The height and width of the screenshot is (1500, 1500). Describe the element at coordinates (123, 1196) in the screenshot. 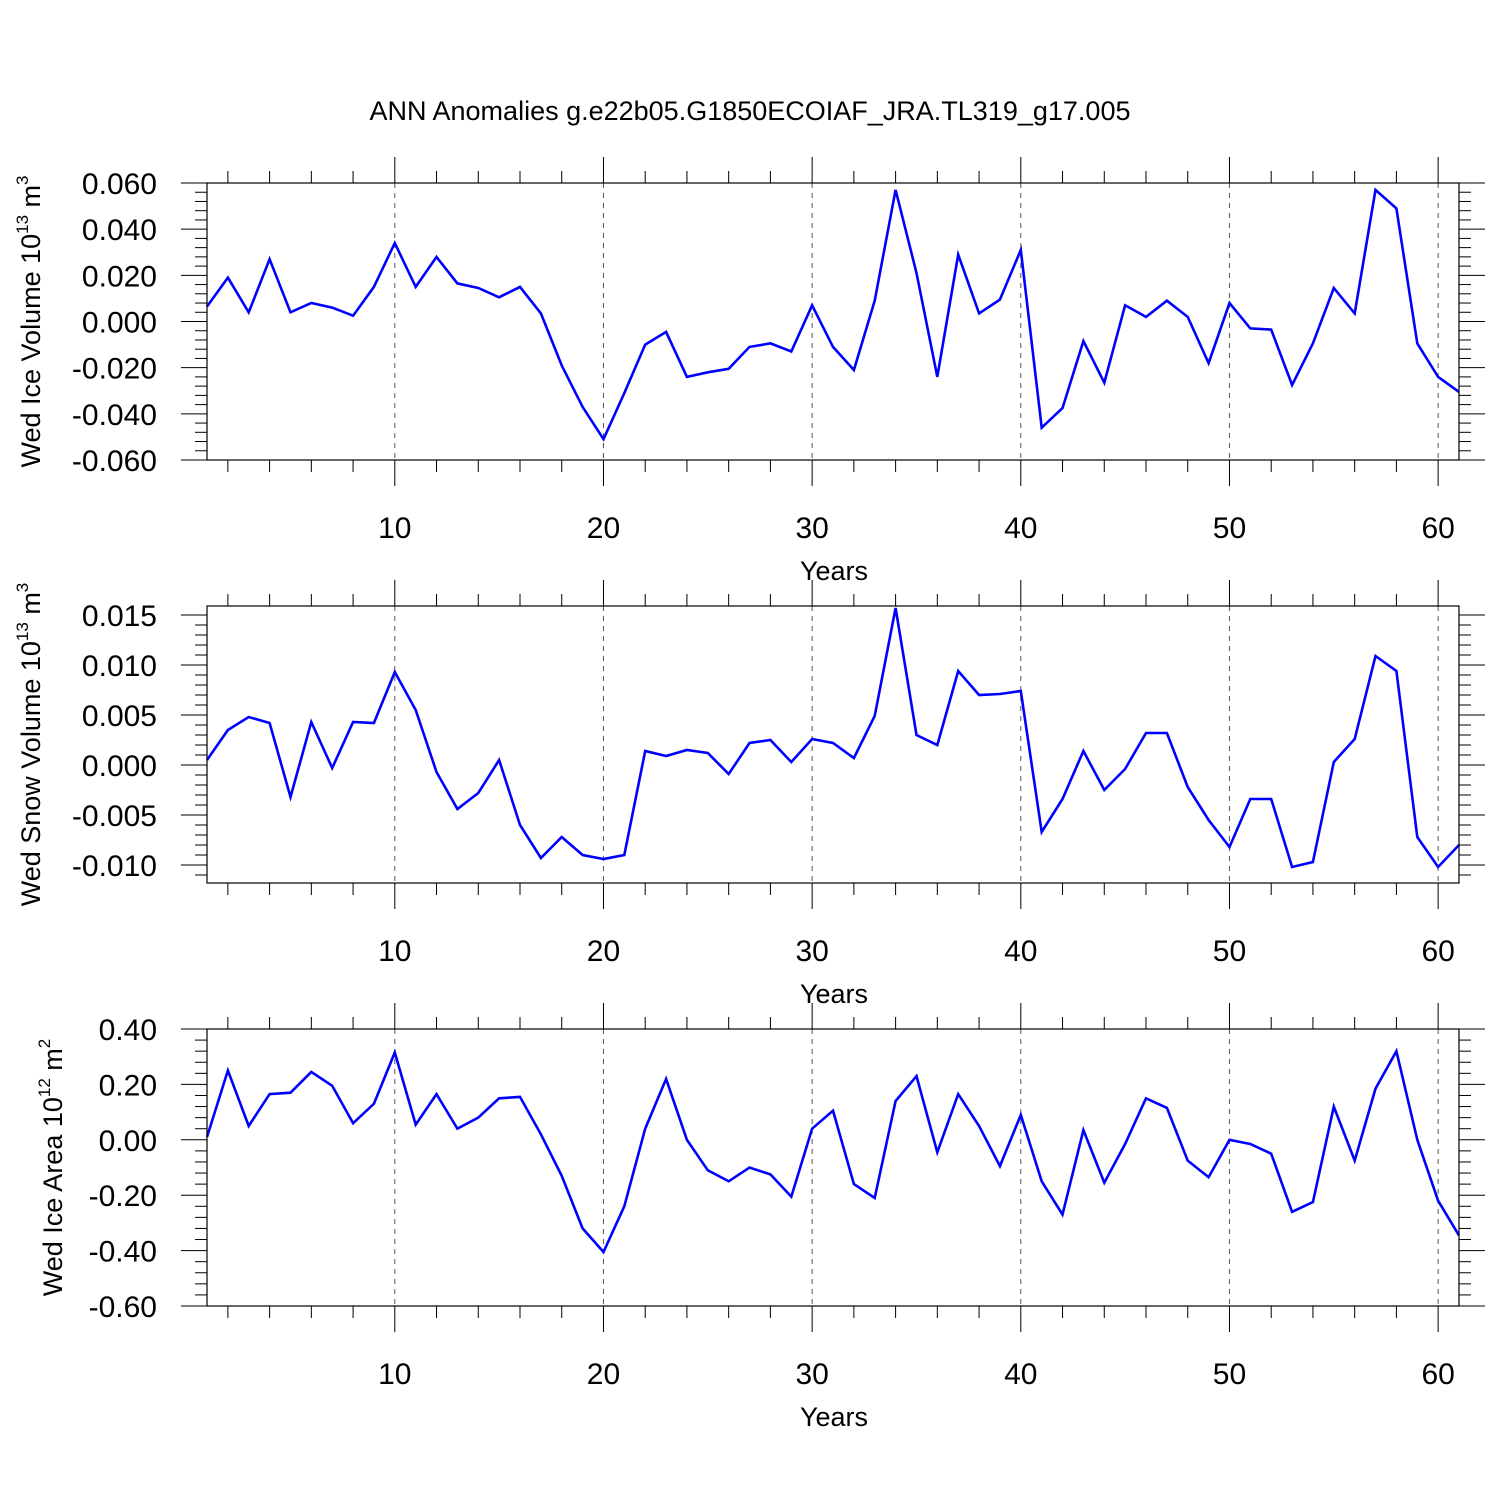

I see `y-tick-label: -0.20` at that location.